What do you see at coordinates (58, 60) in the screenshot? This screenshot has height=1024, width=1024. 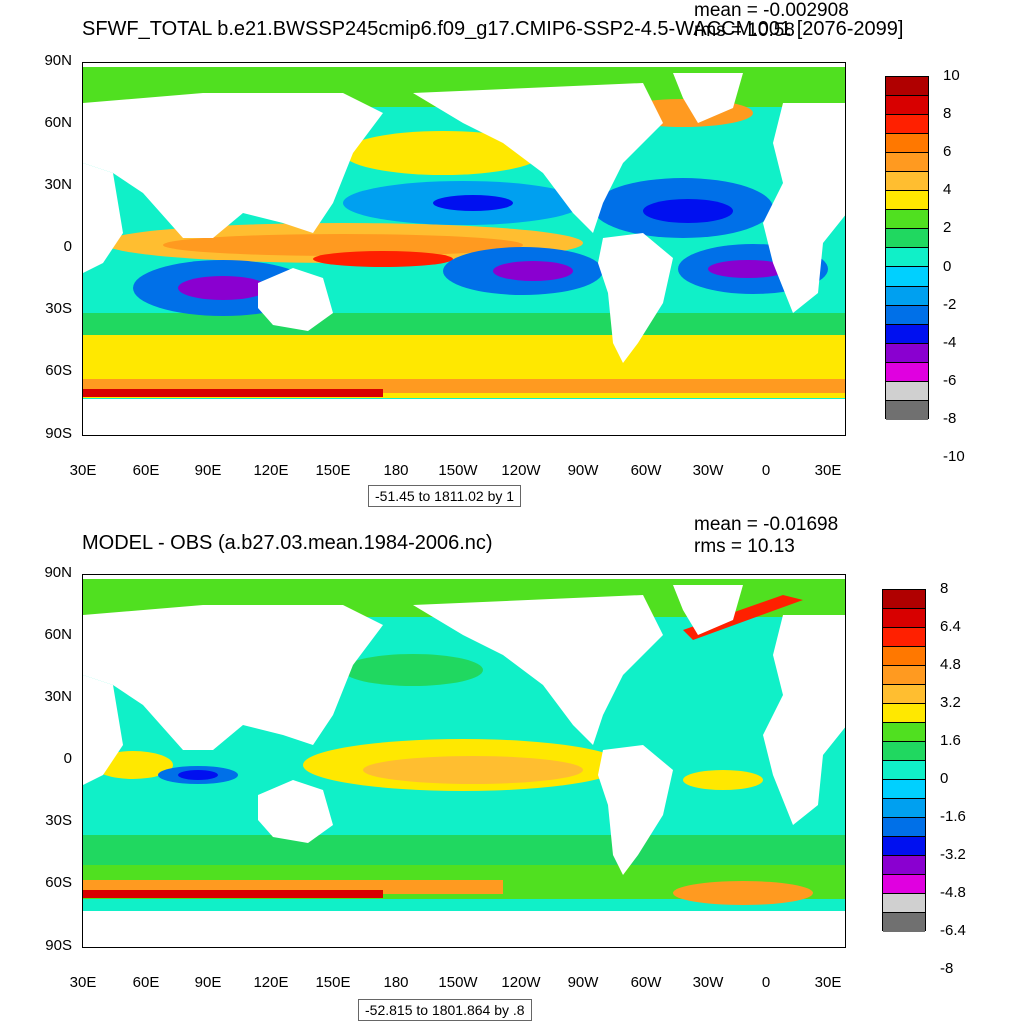 I see `lat-label: 90N` at bounding box center [58, 60].